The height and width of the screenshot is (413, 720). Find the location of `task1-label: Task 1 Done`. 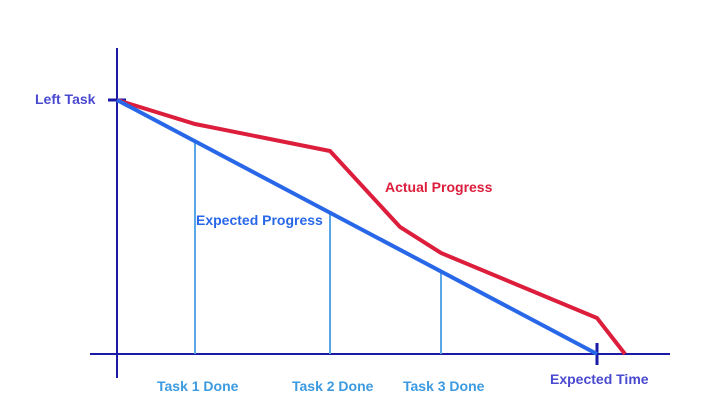

task1-label: Task 1 Done is located at coordinates (198, 386).